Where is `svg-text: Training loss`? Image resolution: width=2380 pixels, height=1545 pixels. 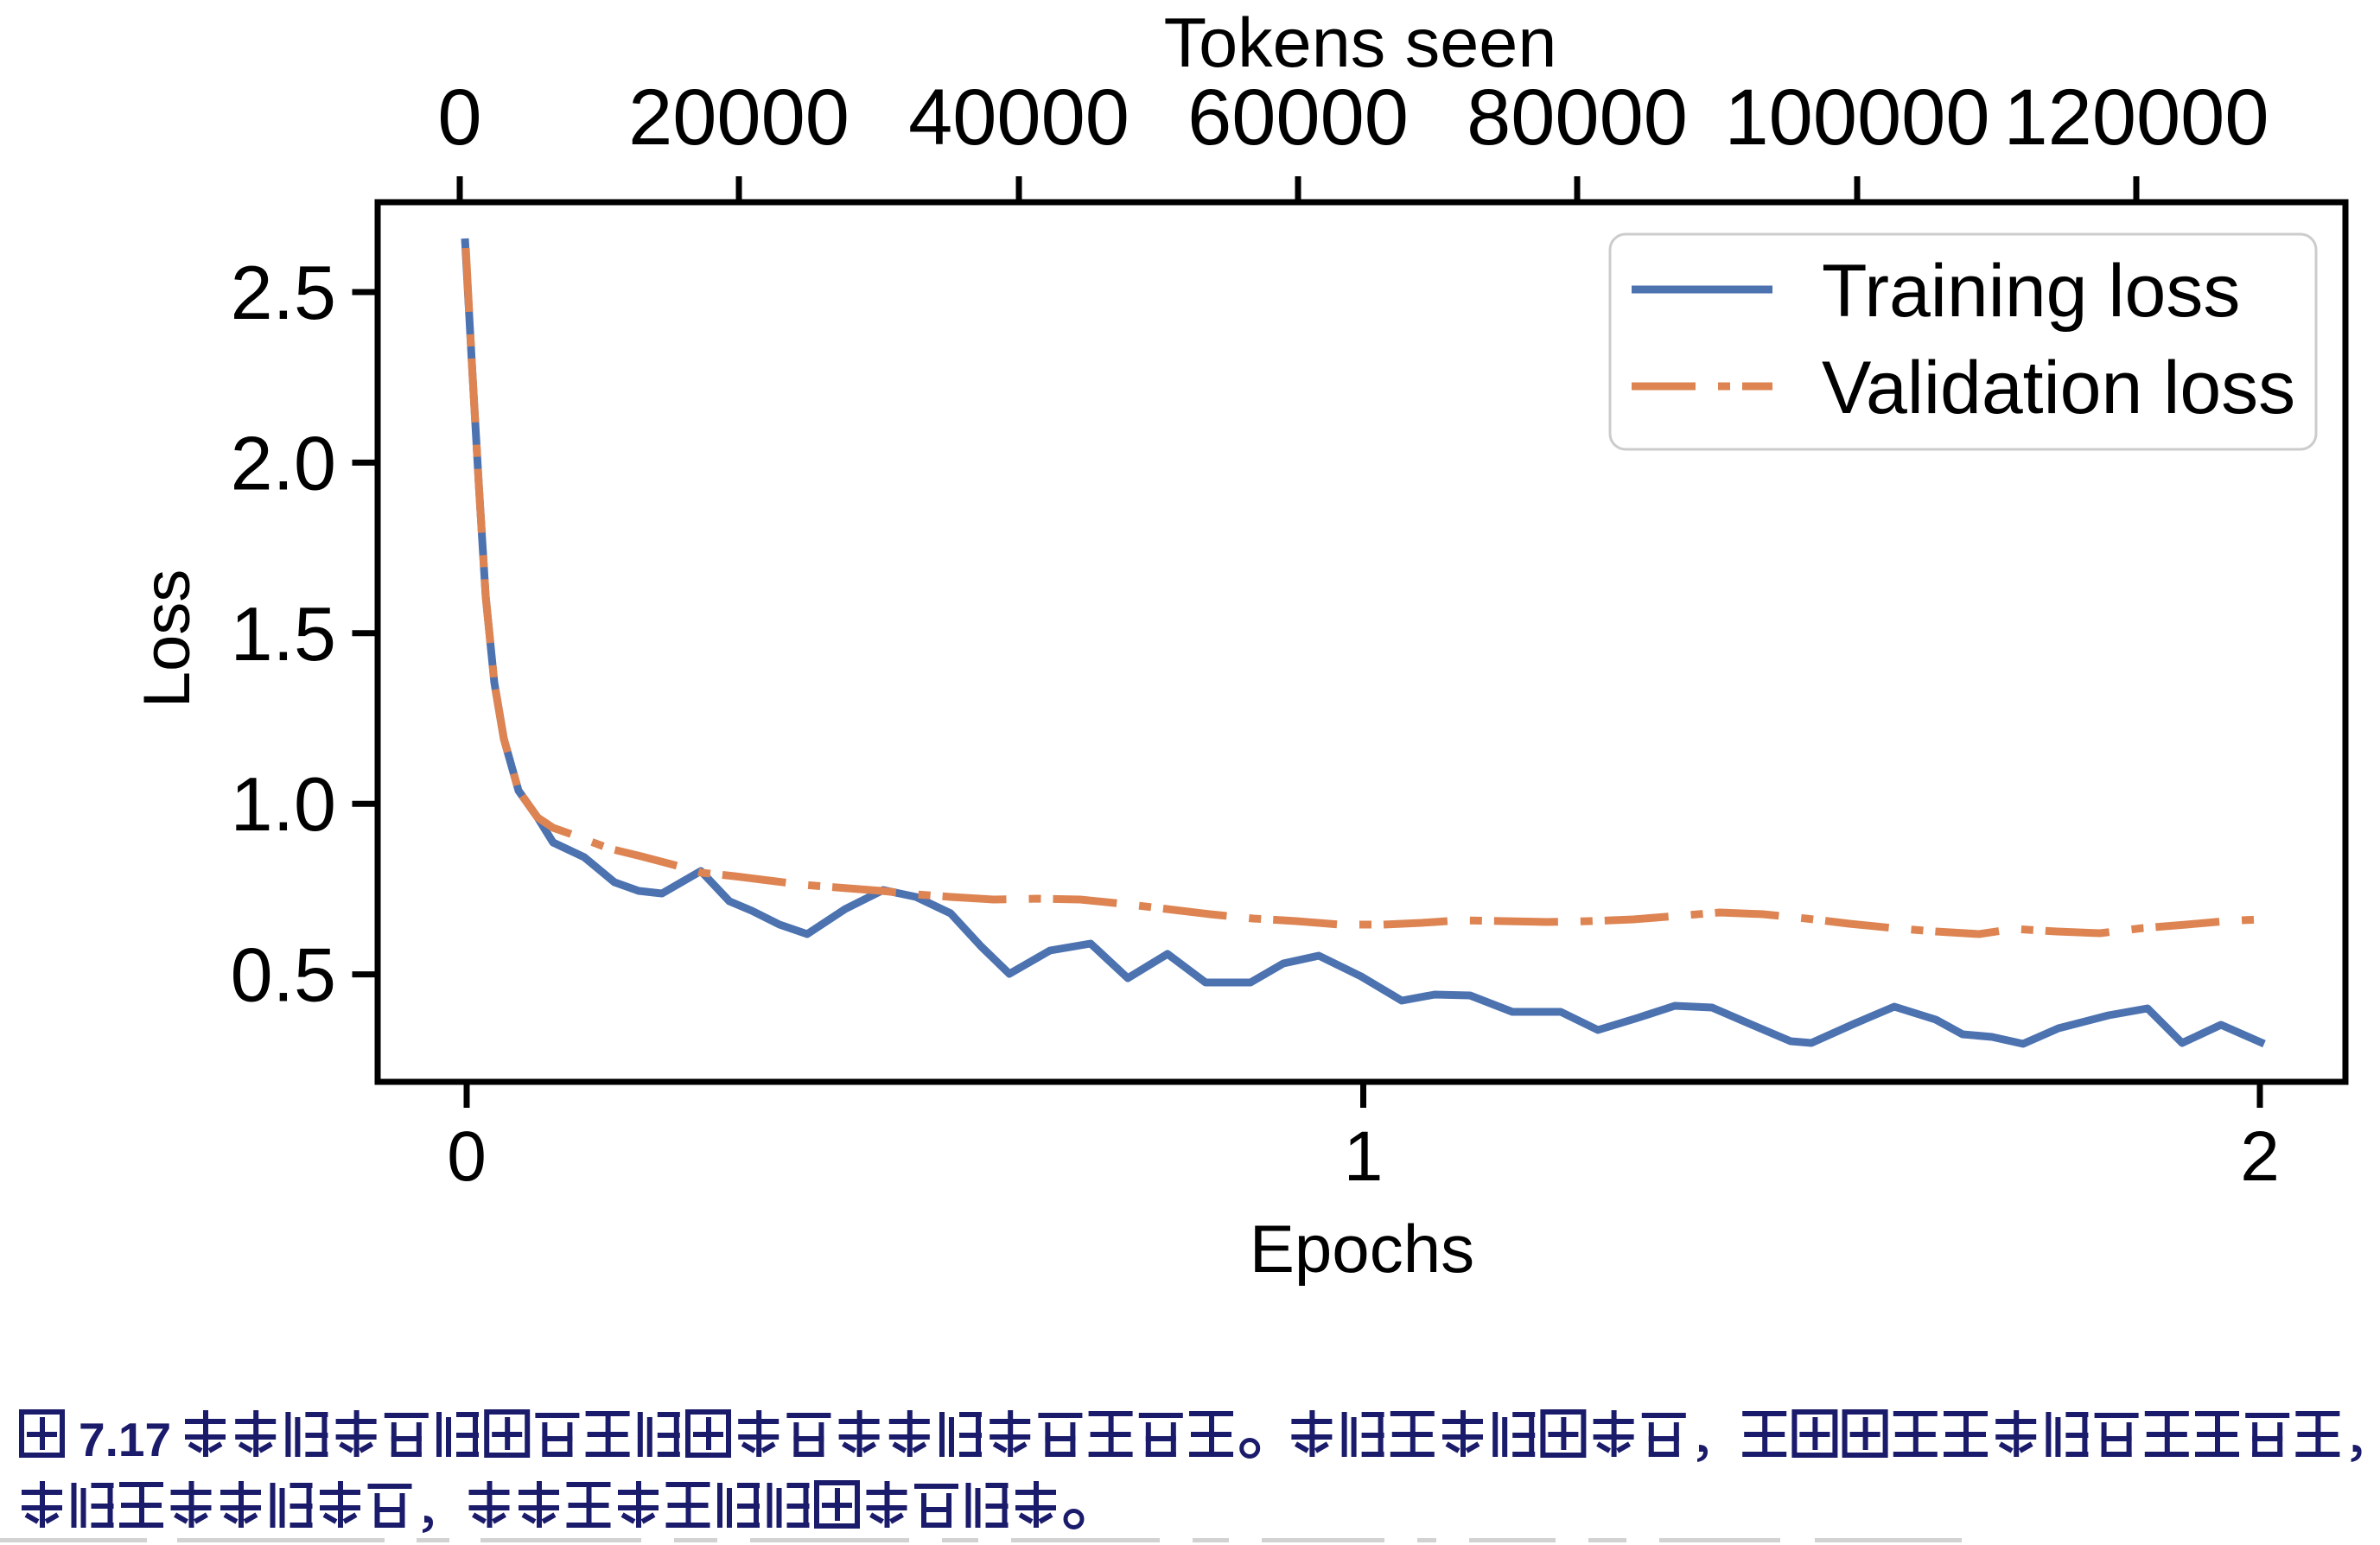
svg-text: Training loss is located at coordinates (2031, 291).